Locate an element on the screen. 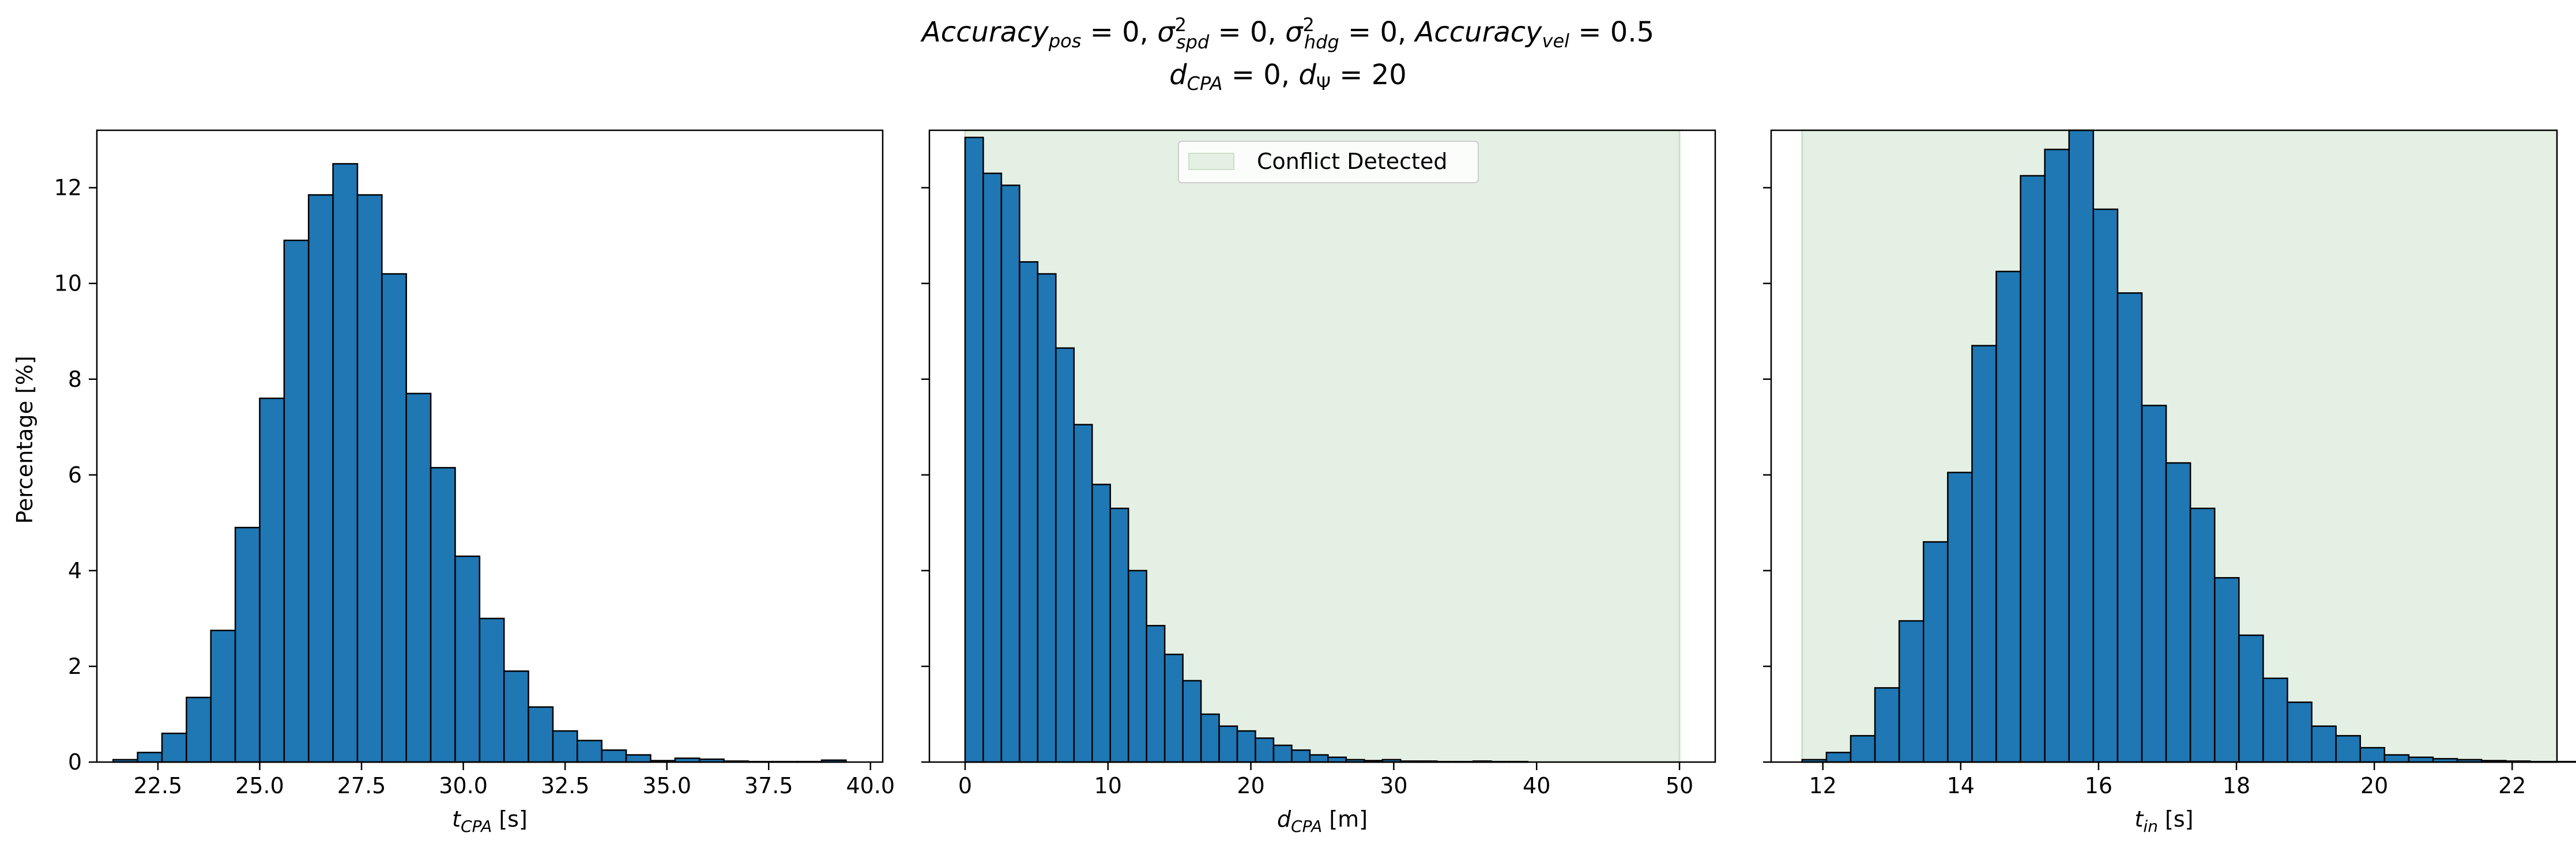  tin-x-tick-label: 12 is located at coordinates (1822, 786).